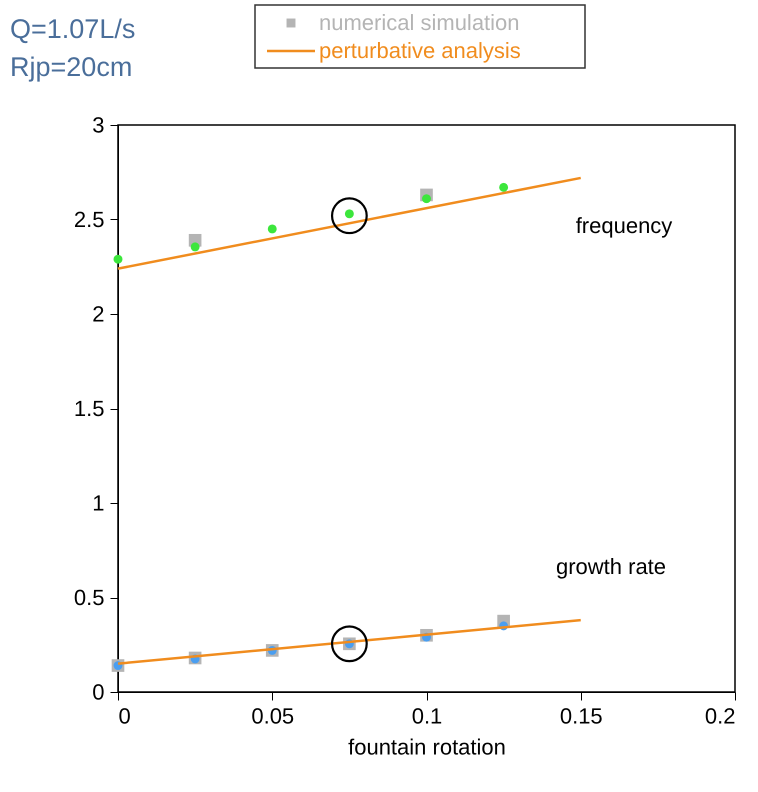  What do you see at coordinates (272, 716) in the screenshot?
I see `x-tick-label: 0.05` at bounding box center [272, 716].